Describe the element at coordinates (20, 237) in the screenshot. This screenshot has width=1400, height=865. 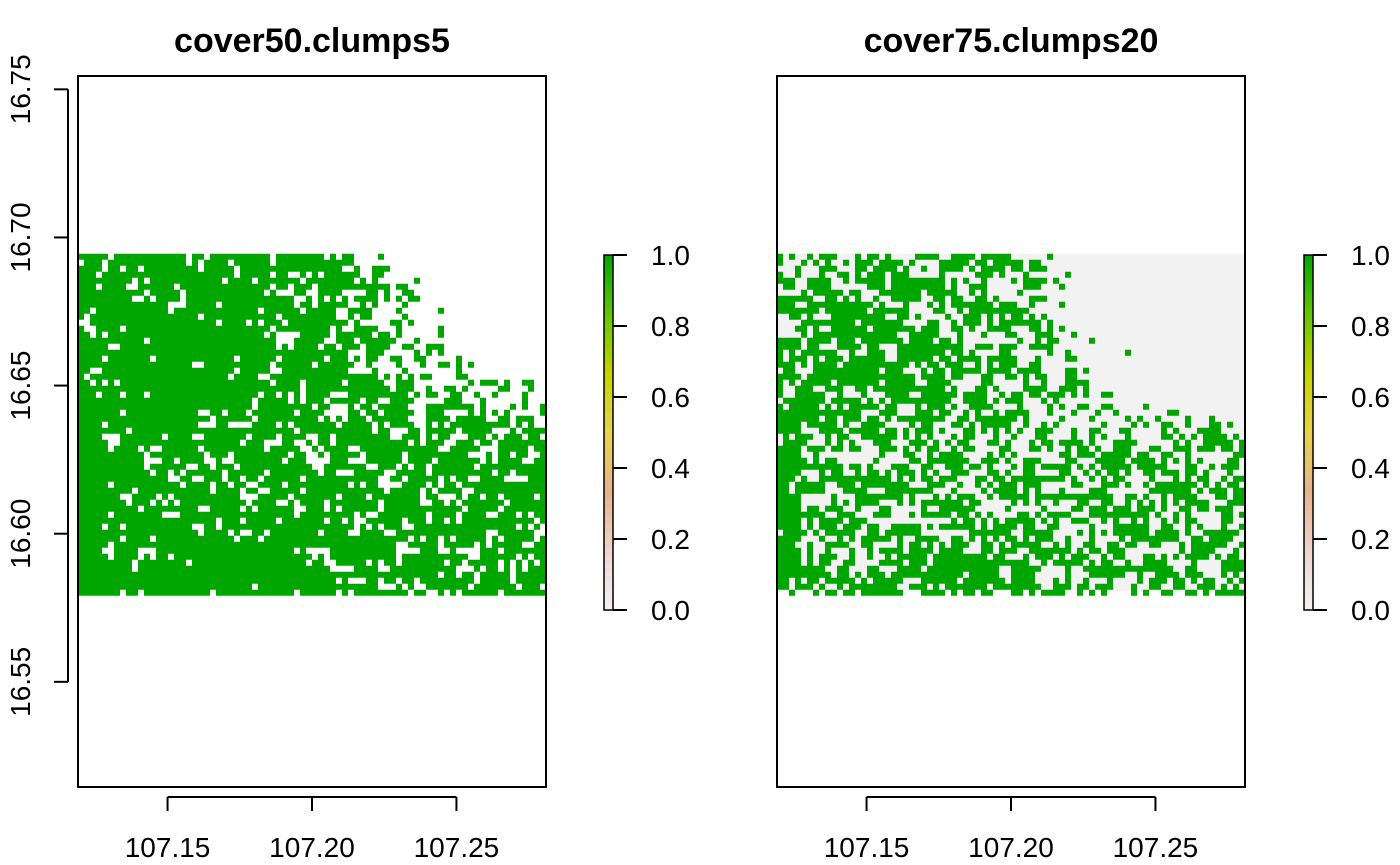
I see `y-tick-label: 16.70` at that location.